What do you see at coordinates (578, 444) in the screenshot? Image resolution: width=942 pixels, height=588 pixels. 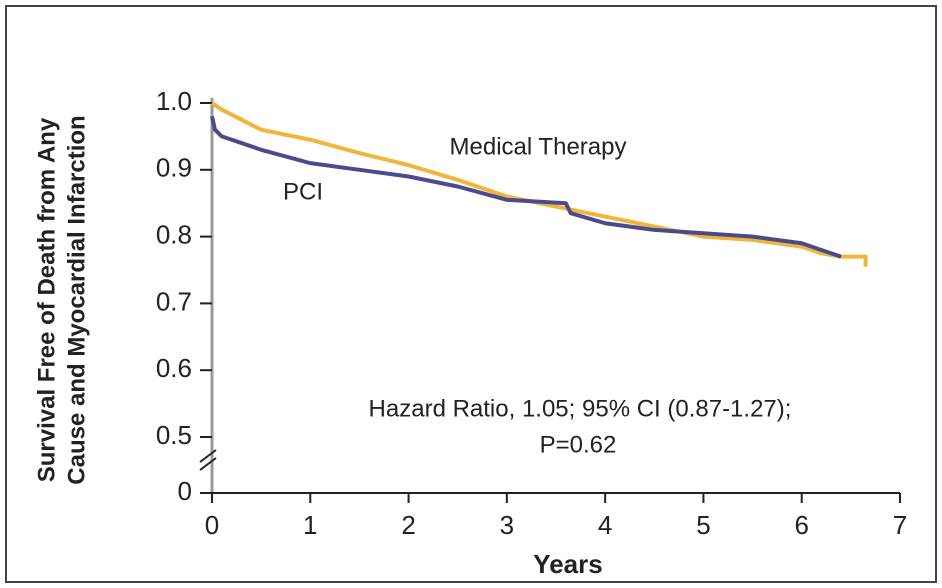 I see `annotation: P=0.62` at bounding box center [578, 444].